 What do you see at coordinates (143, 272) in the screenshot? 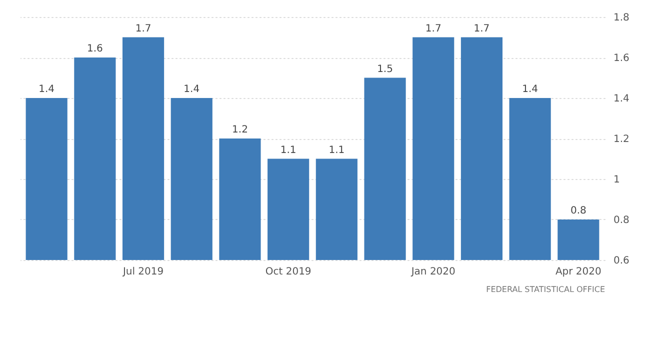
I see `x-tick-label: Jul 2019` at bounding box center [143, 272].